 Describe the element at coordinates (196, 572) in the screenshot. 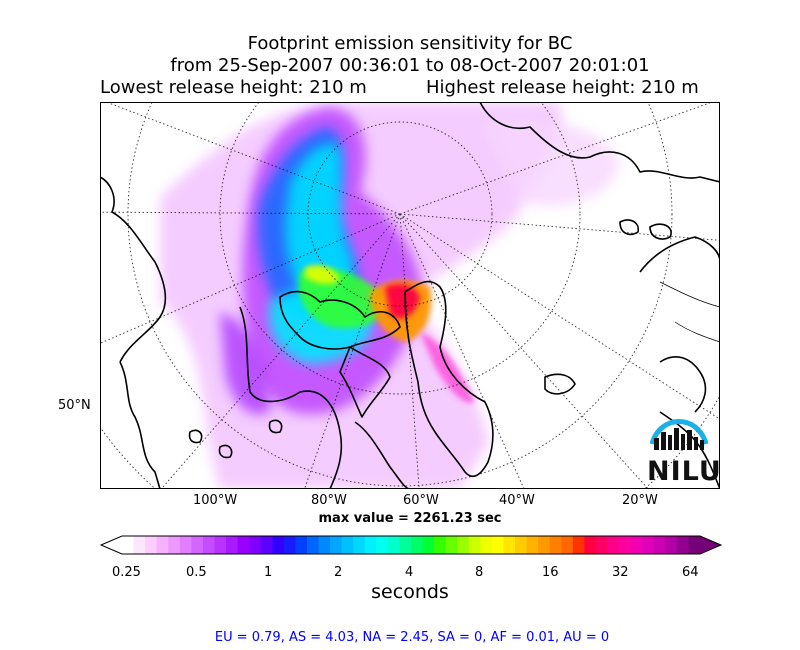

I see `colorbar-tick-1: 0.5` at that location.